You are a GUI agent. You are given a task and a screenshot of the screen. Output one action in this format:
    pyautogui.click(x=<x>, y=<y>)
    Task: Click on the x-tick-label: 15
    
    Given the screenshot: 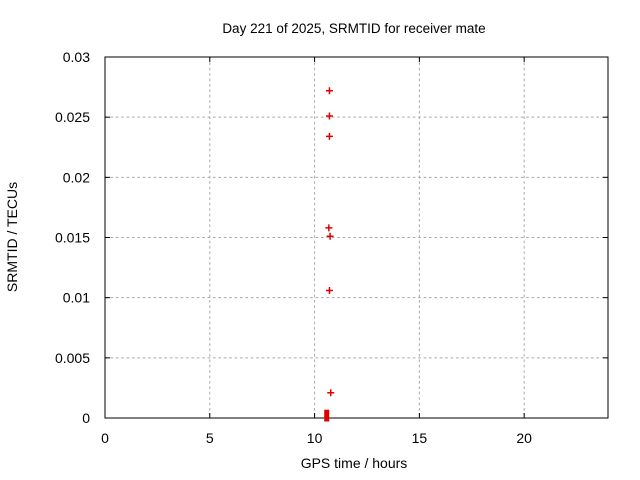 What is the action you would take?
    pyautogui.click(x=420, y=438)
    